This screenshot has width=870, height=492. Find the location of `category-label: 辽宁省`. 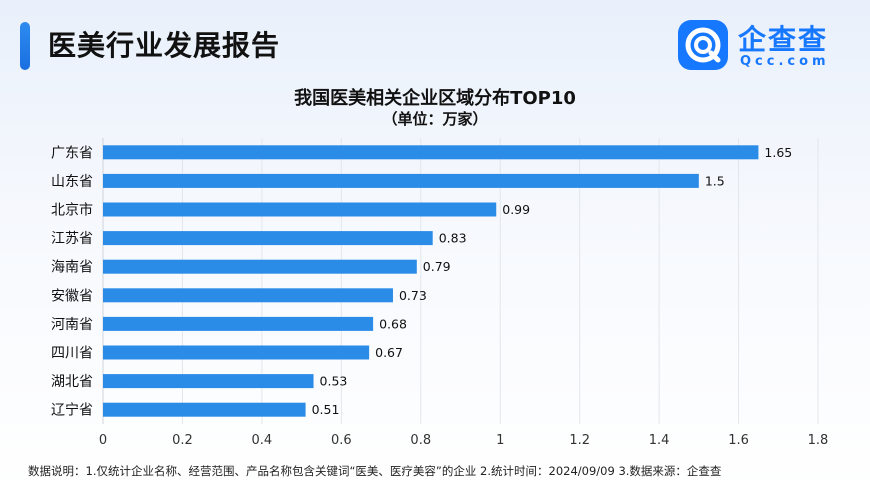

category-label: 辽宁省 is located at coordinates (72, 410).